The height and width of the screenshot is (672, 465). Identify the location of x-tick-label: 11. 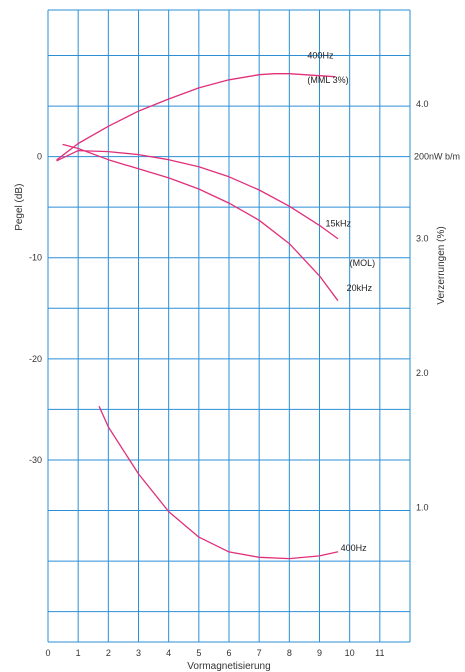
(379, 653).